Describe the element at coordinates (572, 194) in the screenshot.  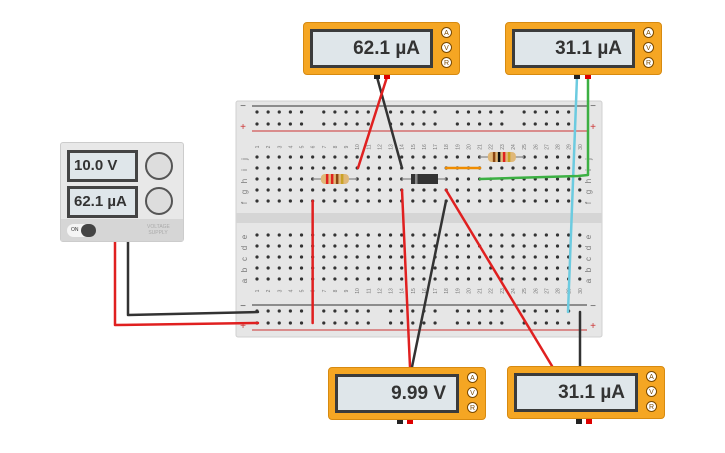
I see `wire-cyan` at that location.